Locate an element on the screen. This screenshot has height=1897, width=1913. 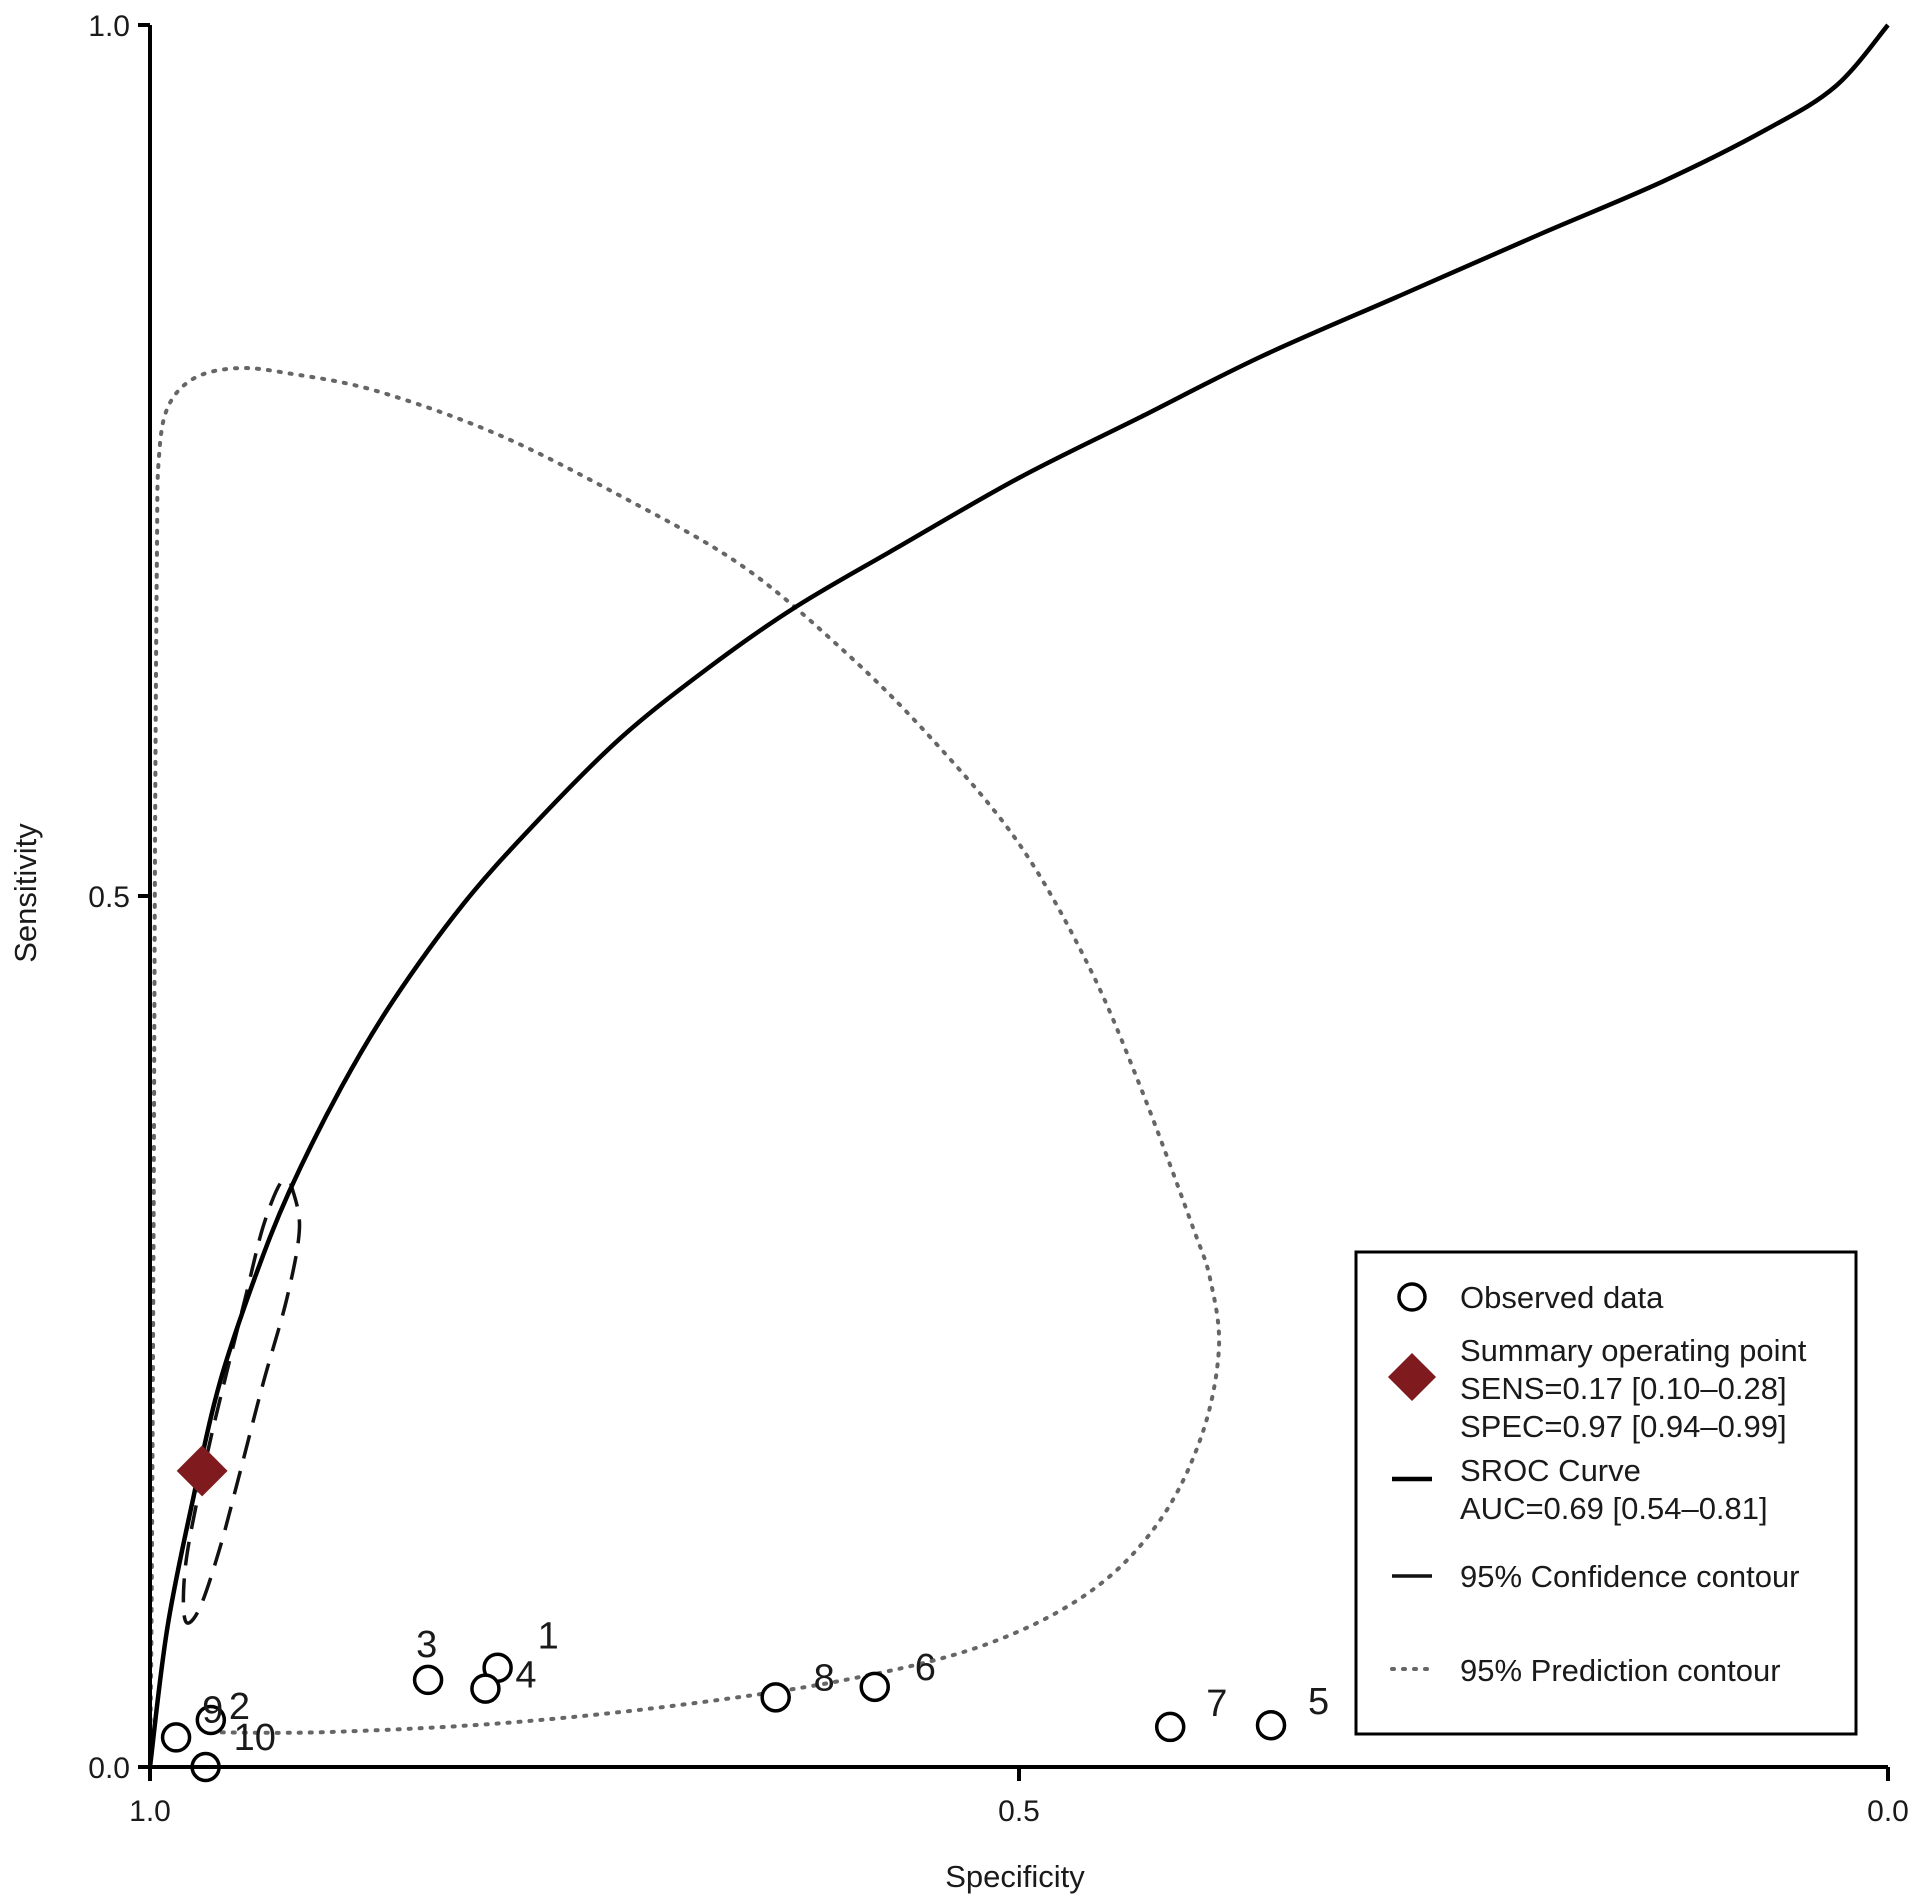
legend-summary-sens: SENS=0.17 [0.10–0.28] is located at coordinates (1623, 1388).